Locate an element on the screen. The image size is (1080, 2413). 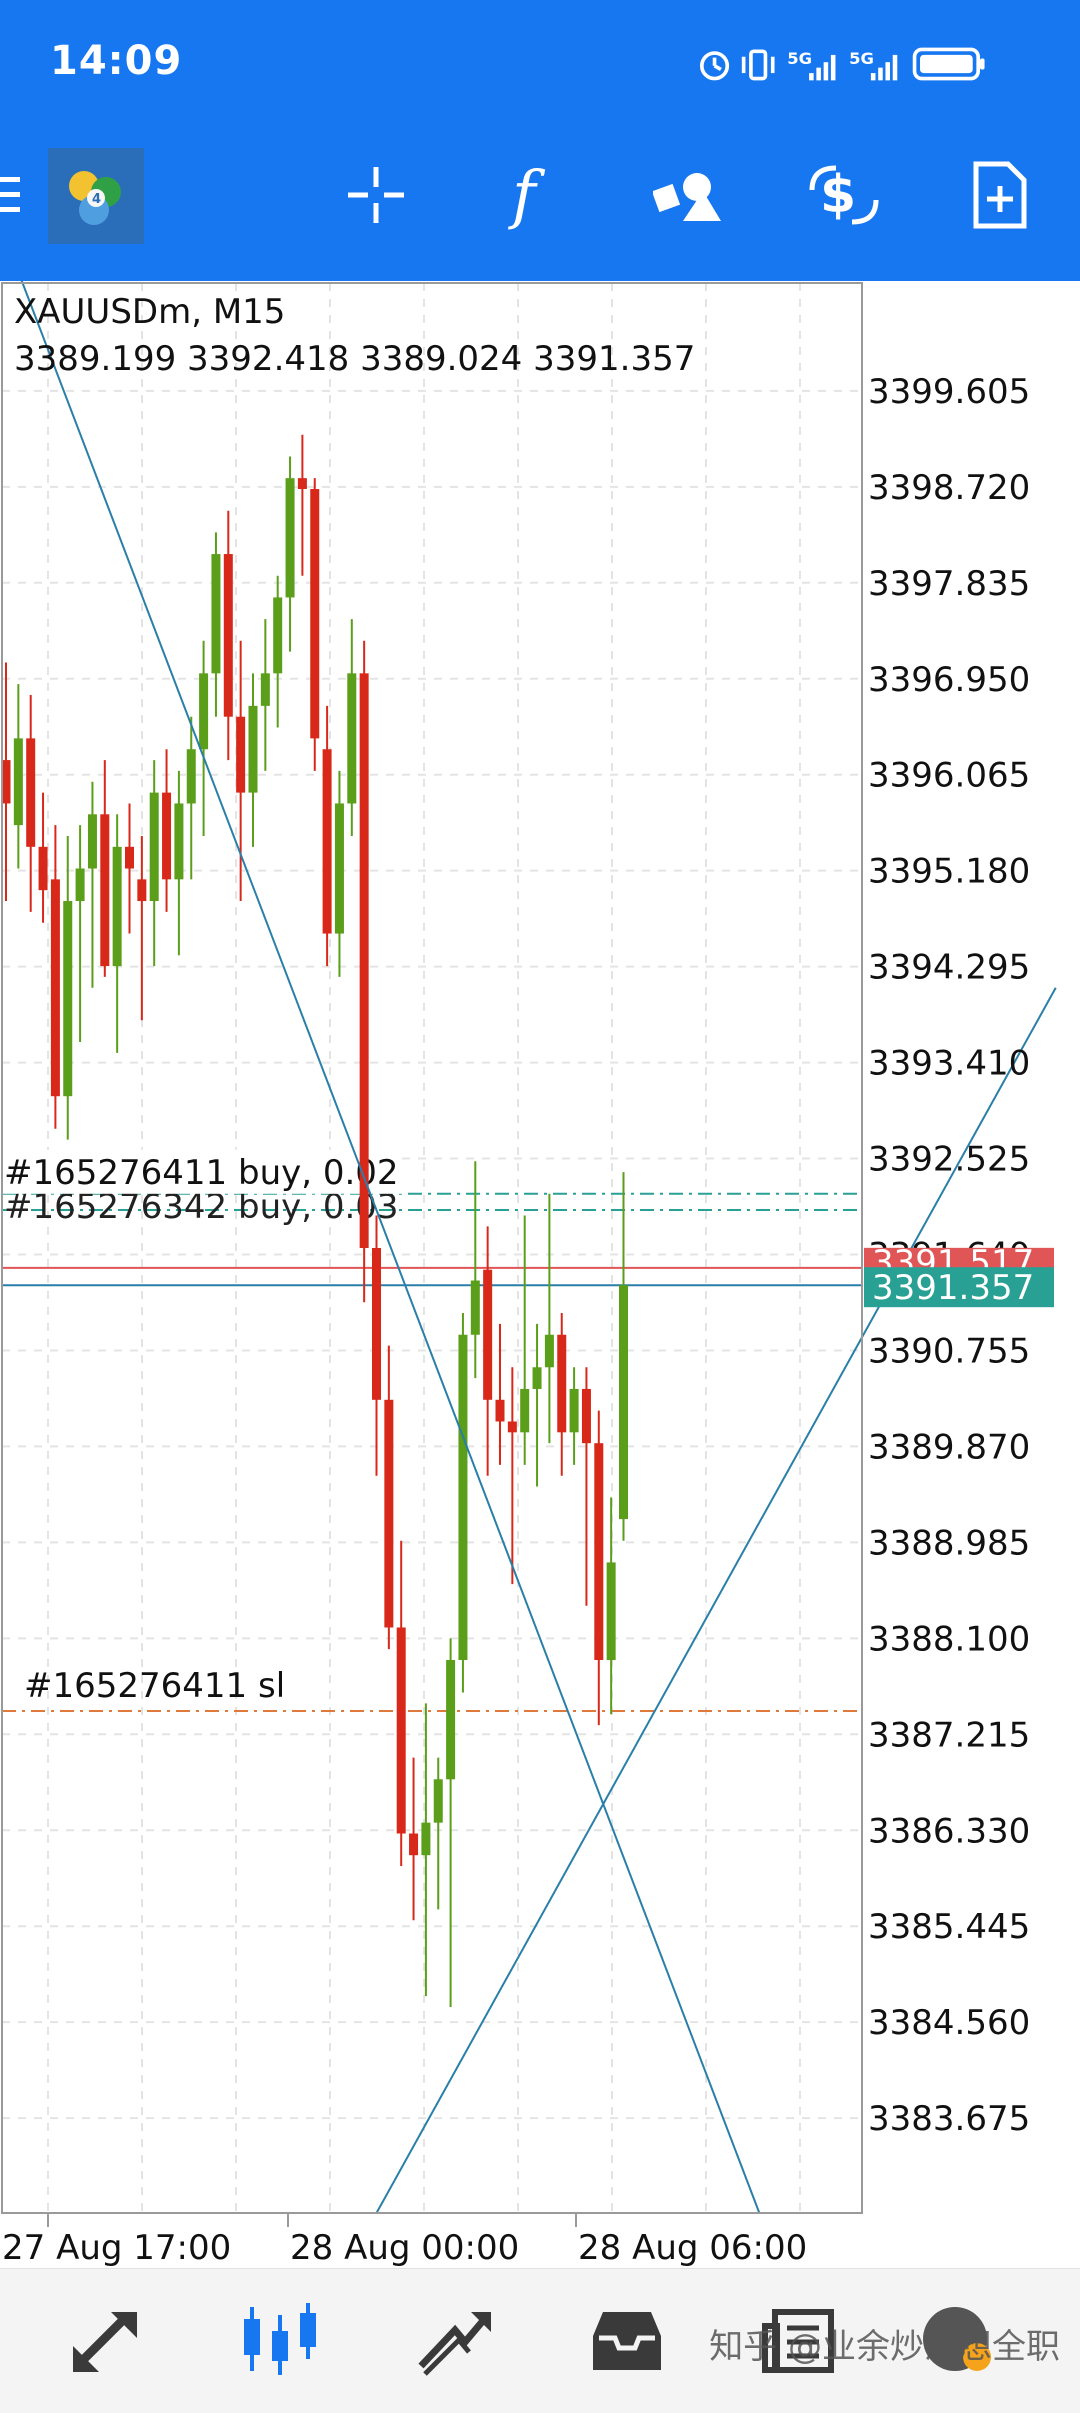
new-order-icon is located at coordinates (1000, 195).